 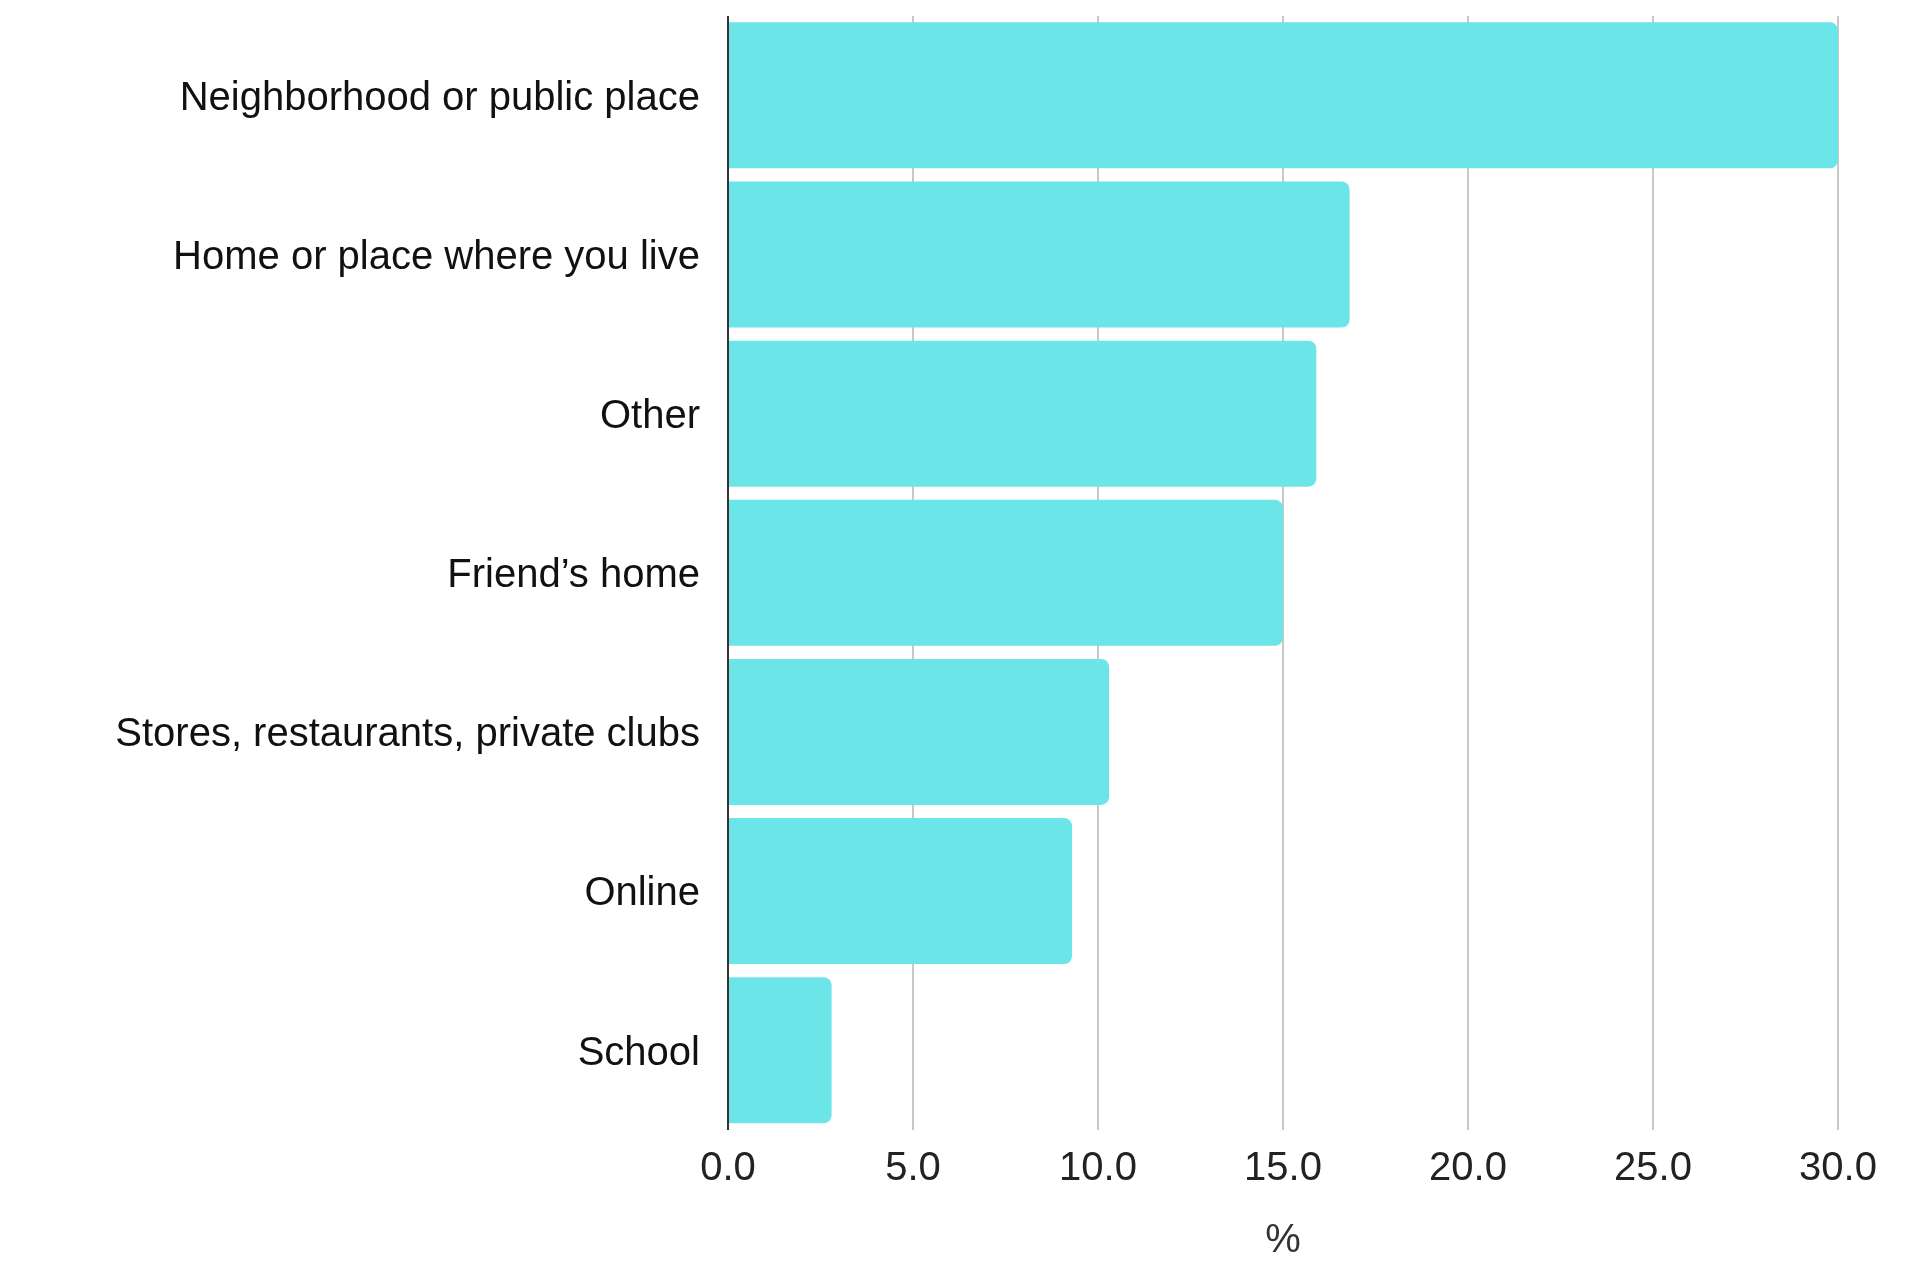 I want to click on x-tick-label: 20.0, so click(x=1468, y=1166).